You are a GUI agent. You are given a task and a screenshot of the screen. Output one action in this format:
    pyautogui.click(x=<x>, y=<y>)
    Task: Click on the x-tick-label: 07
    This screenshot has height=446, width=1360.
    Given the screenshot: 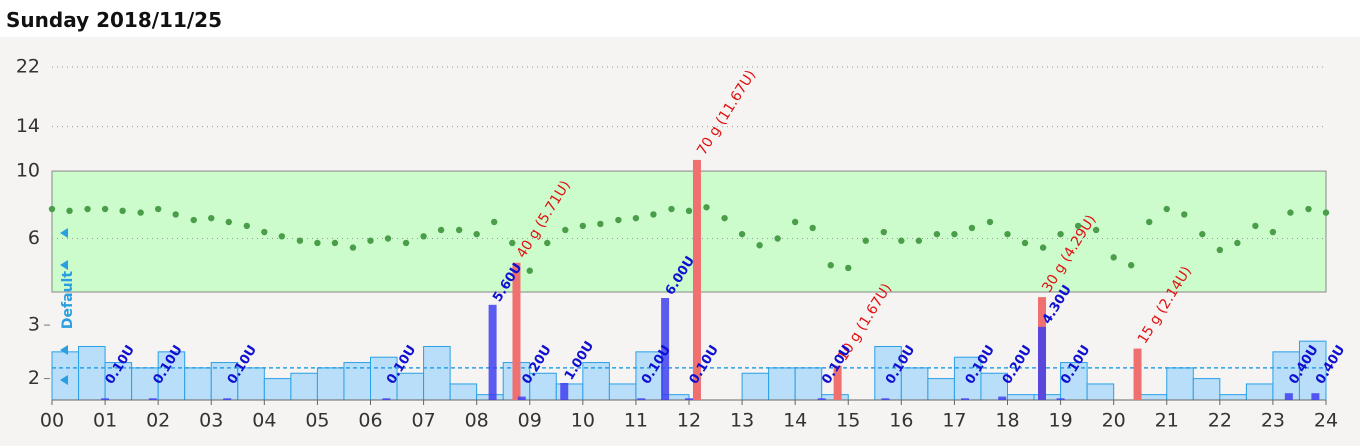 What is the action you would take?
    pyautogui.click(x=423, y=421)
    